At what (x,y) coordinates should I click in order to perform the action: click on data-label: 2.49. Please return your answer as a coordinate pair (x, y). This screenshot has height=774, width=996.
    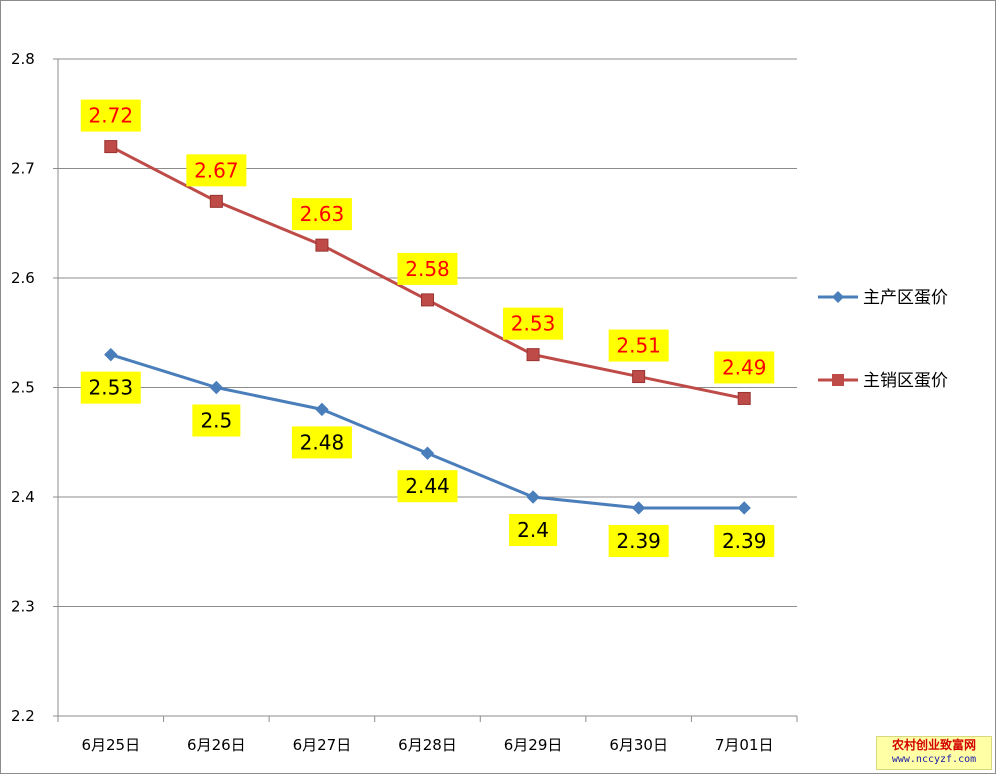
    Looking at the image, I should click on (744, 367).